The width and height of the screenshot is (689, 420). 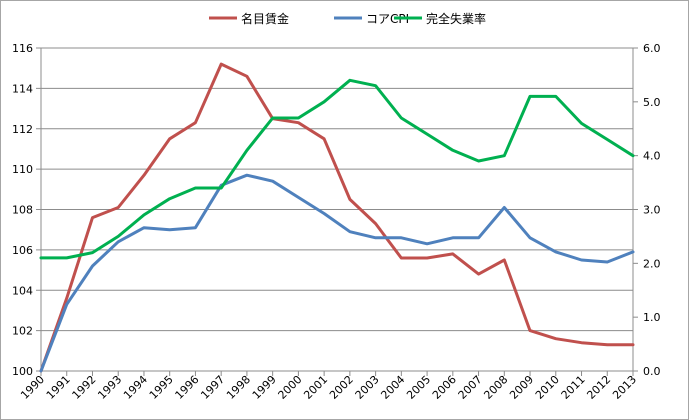 I want to click on x-axis-tick-label: 2013, so click(x=624, y=387).